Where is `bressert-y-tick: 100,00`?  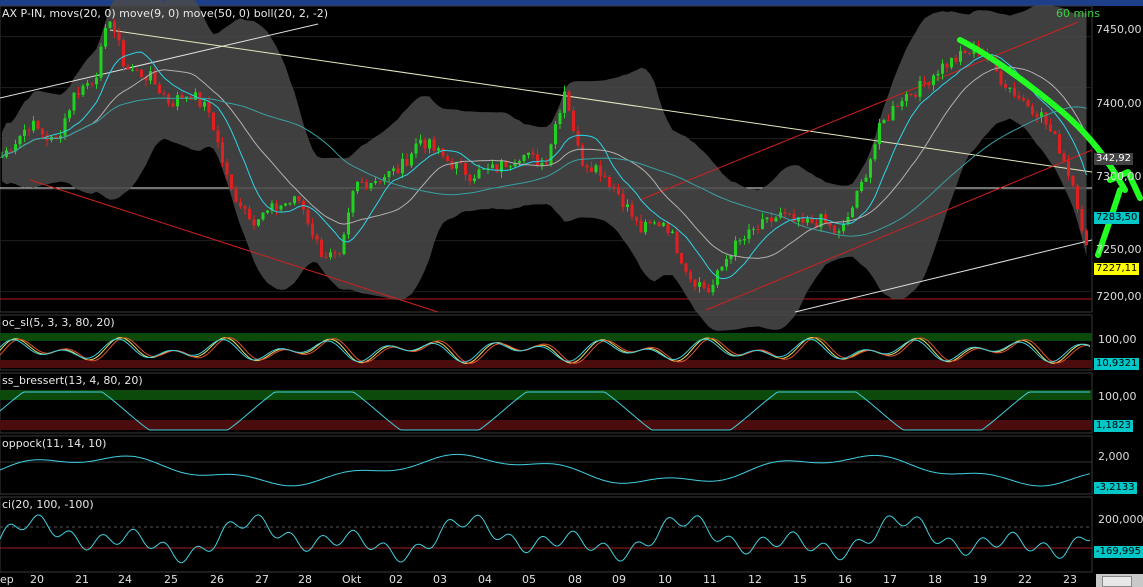 bressert-y-tick: 100,00 is located at coordinates (1117, 396).